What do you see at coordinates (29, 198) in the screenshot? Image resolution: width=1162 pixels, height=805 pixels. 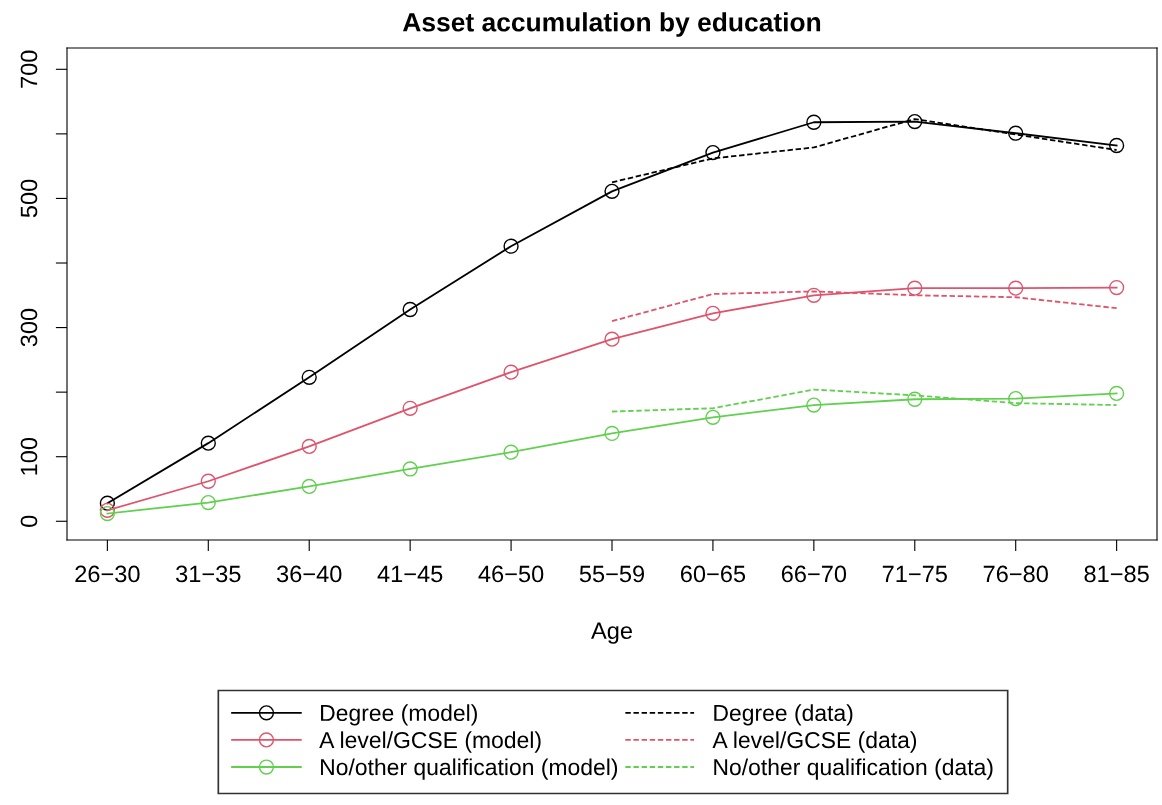 I see `y-tick-label: 500` at bounding box center [29, 198].